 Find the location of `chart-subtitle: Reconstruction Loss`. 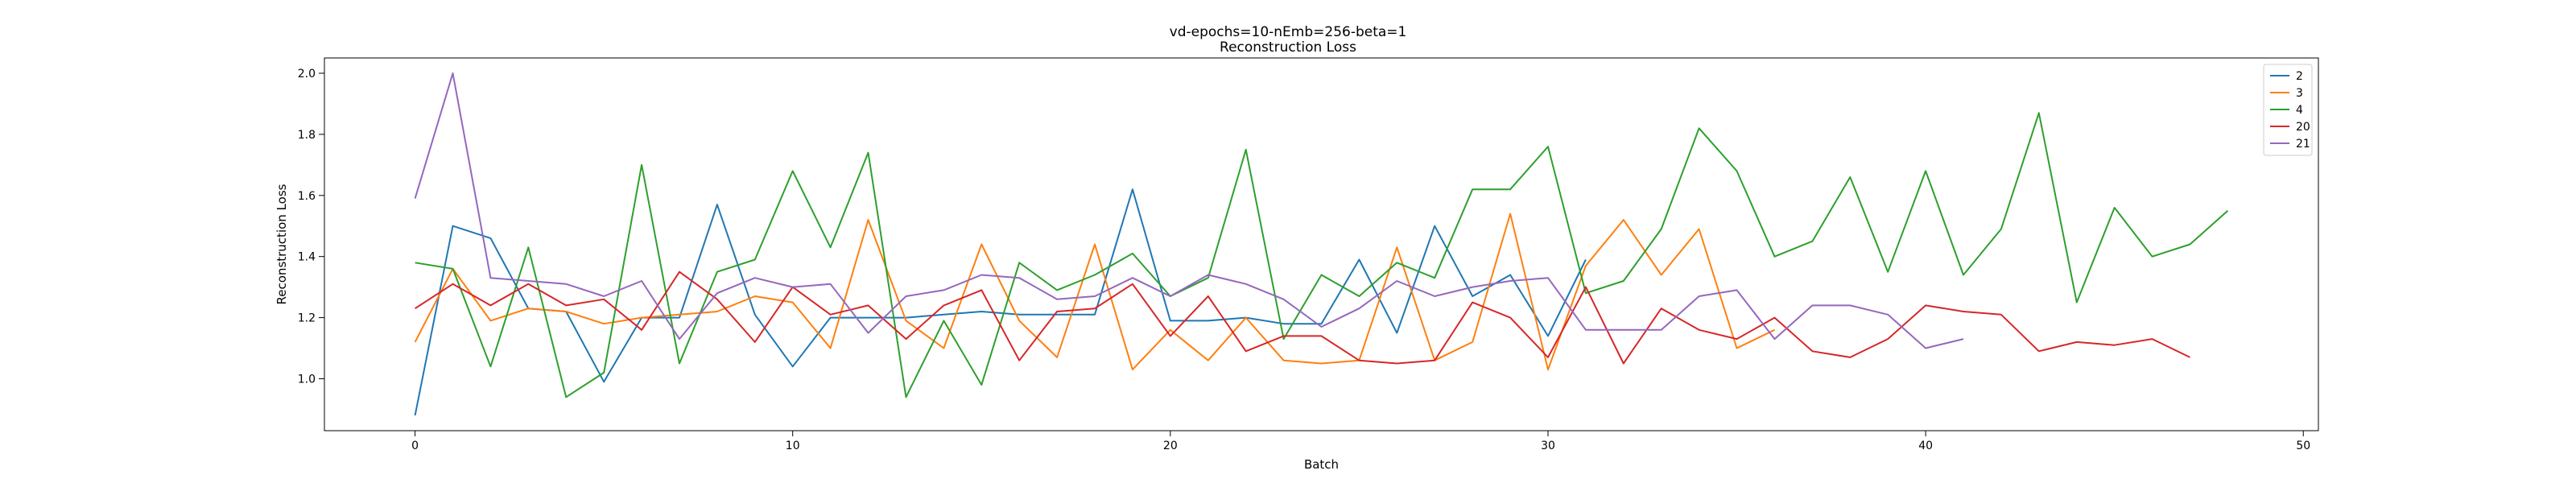

chart-subtitle: Reconstruction Loss is located at coordinates (1288, 47).